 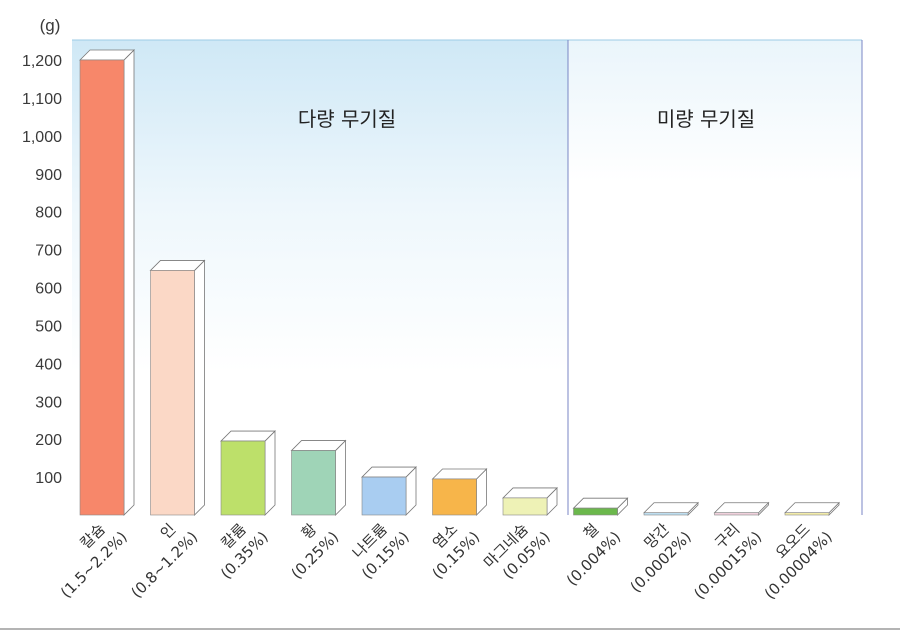 I want to click on region-label-micro: 미량 무기질, so click(x=706, y=119).